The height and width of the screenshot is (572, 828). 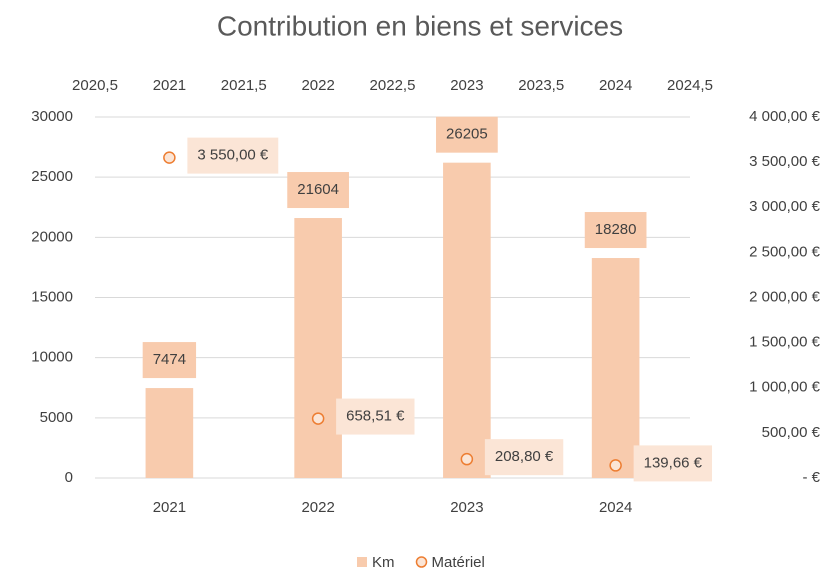 I want to click on legend-label: Matériel, so click(x=458, y=562).